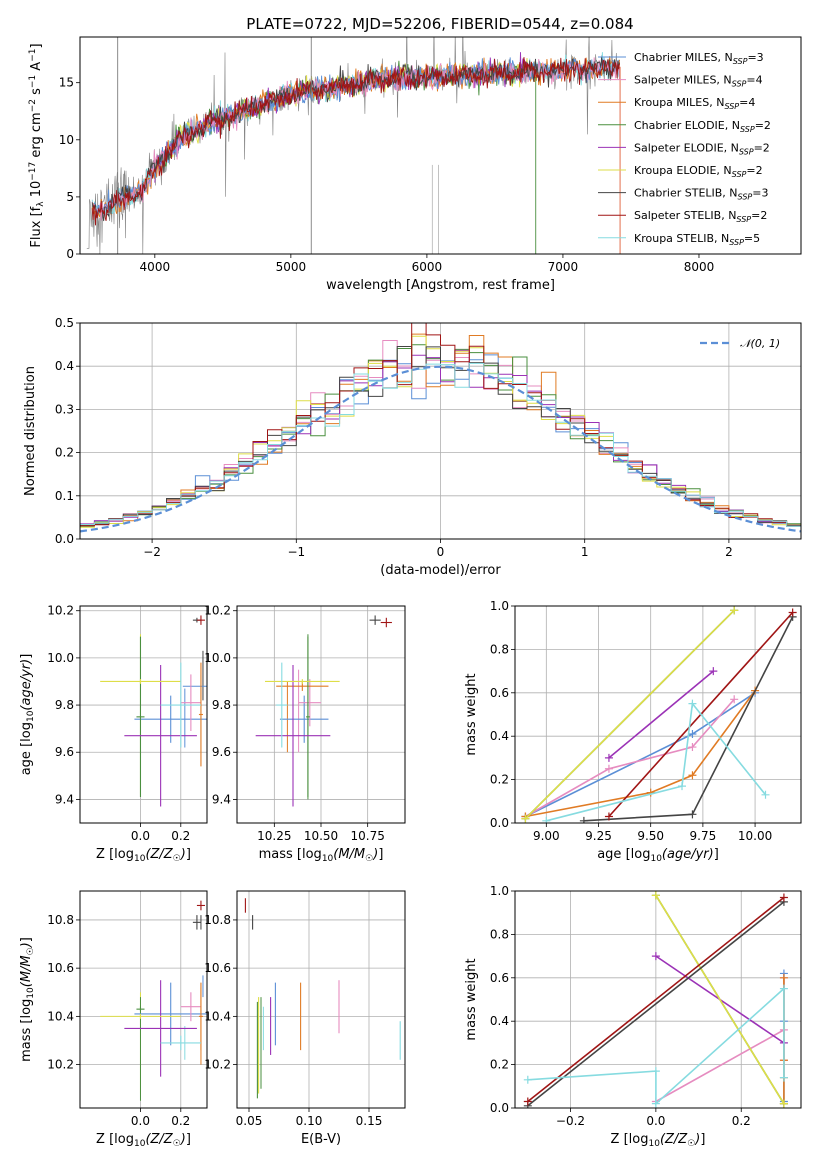 This screenshot has width=819, height=1170. I want to click on label-part: Flux [f, so click(36, 226).